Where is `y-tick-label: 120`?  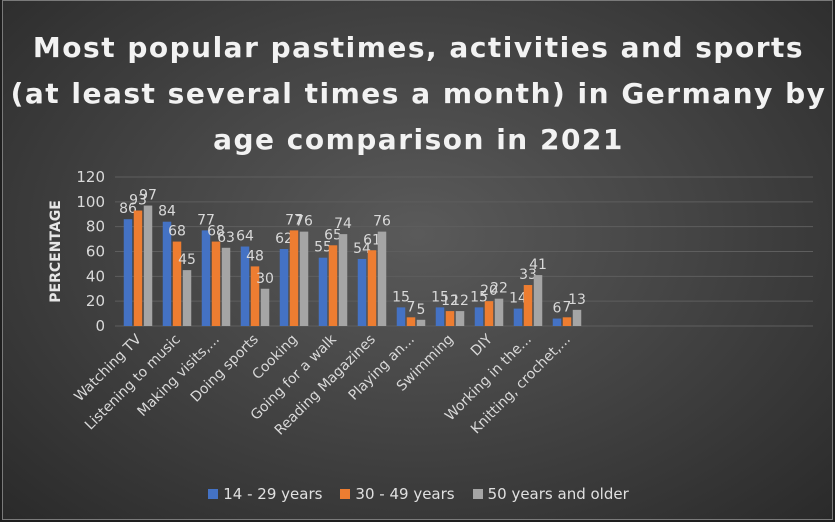
y-tick-label: 120 is located at coordinates (90, 177).